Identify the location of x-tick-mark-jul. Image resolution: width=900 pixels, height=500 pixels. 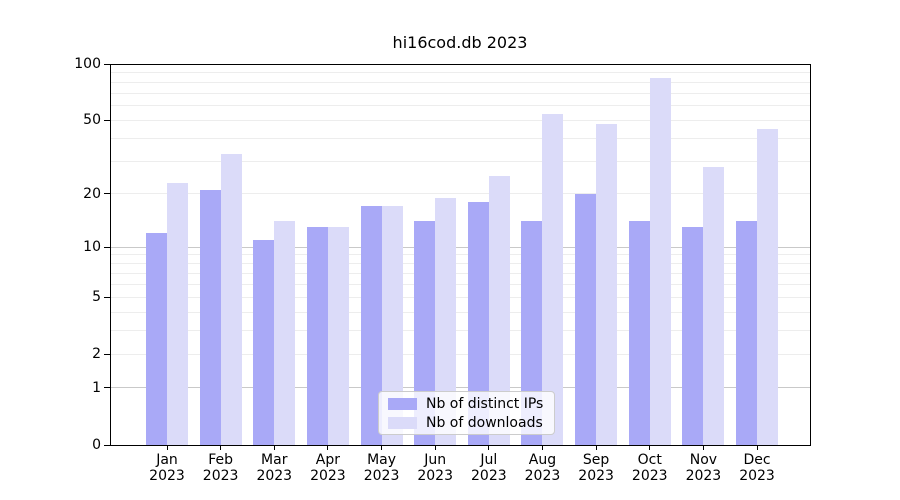
(489, 447).